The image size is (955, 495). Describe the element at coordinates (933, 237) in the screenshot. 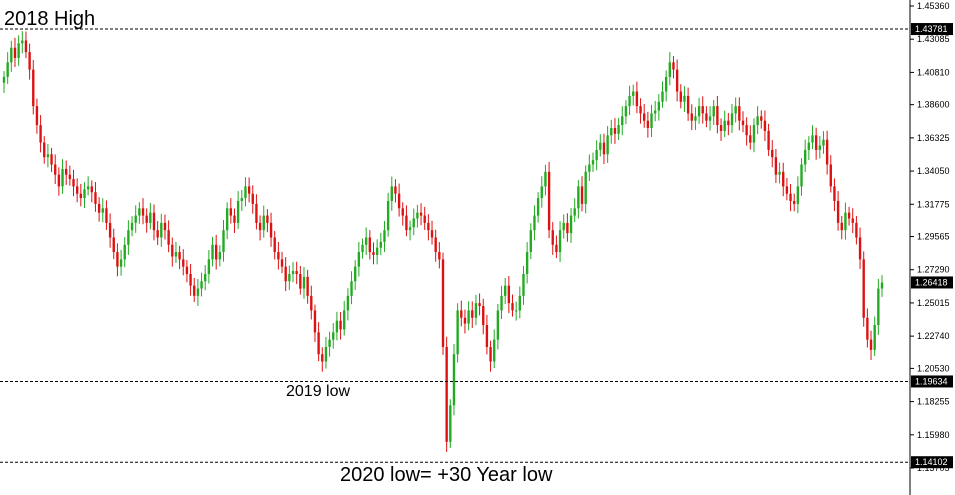

I see `axis-tick-label: 1.29565` at that location.